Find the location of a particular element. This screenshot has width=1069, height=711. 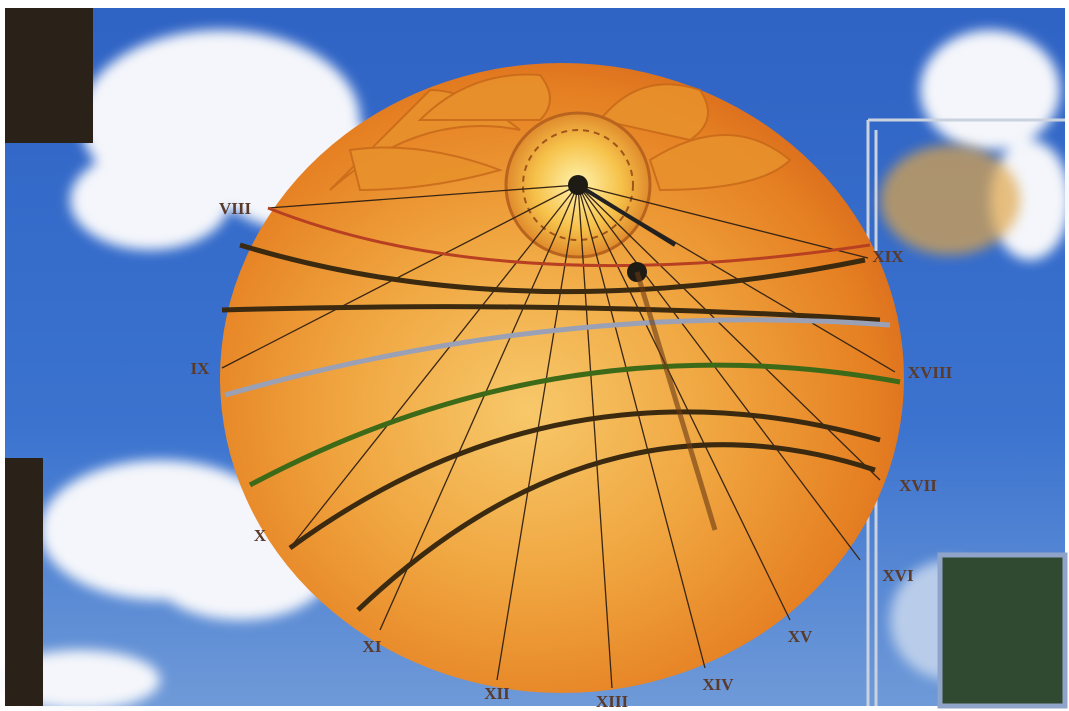

window-left-top is located at coordinates (49, 75).